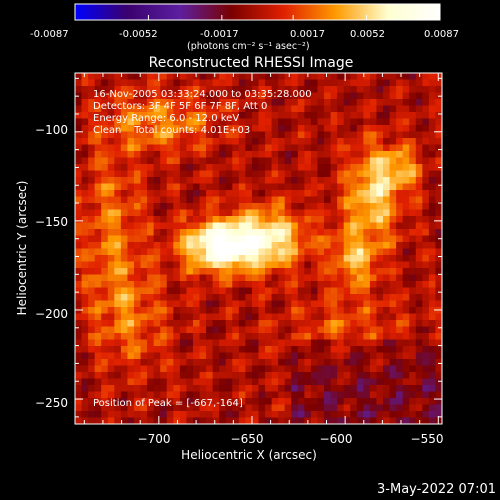 The height and width of the screenshot is (500, 500). Describe the element at coordinates (180, 106) in the screenshot. I see `annotation-detectors: Detectors: 3F 4F 5F 6F 7F 8F, Att 0` at that location.